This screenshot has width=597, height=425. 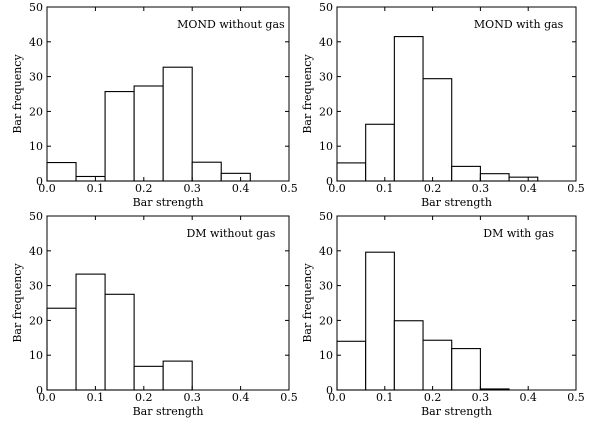 I want to click on panel-title: DM without gas, so click(x=230, y=233).